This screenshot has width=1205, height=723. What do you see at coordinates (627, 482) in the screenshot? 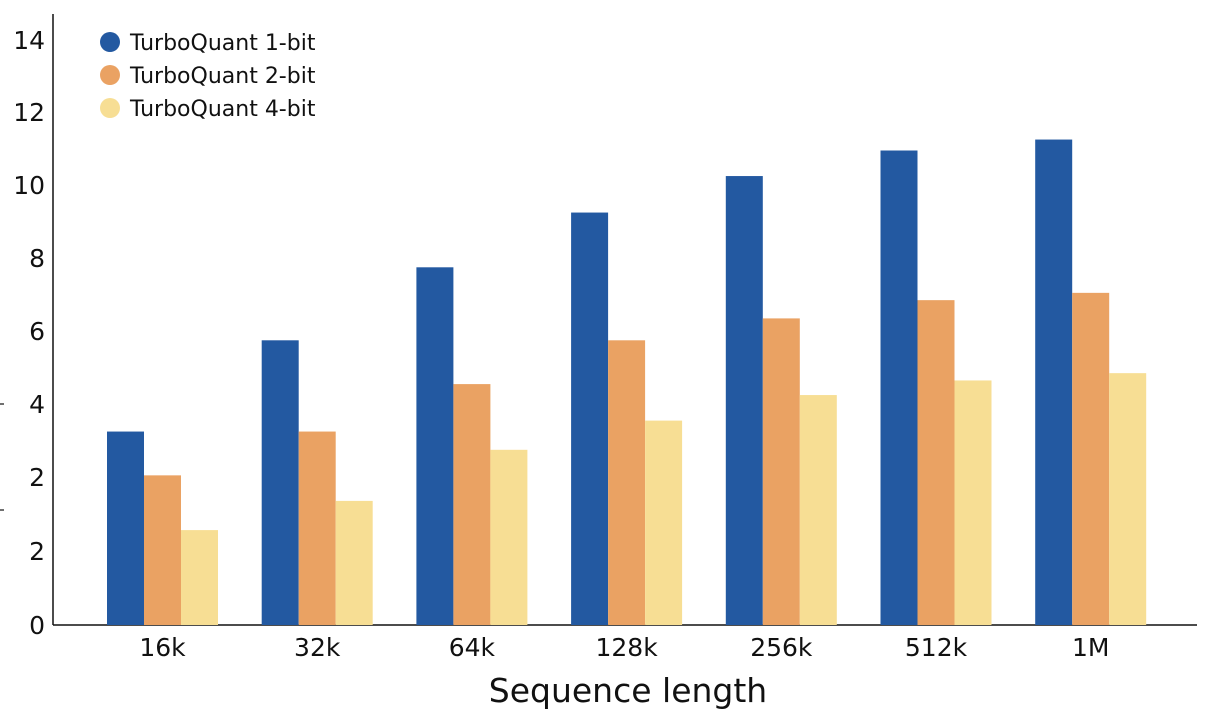
I see `bar-128k-turboquant-2-bit` at bounding box center [627, 482].